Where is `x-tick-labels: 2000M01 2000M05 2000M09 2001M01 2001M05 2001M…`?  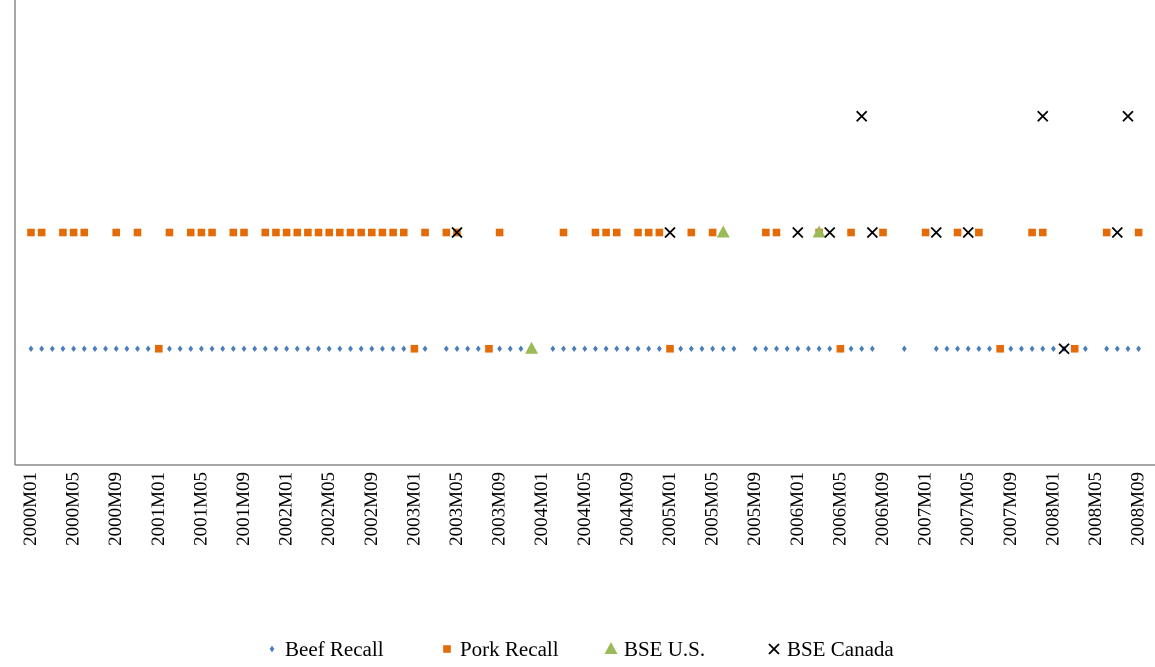 x-tick-labels: 2000M01 2000M05 2000M09 2001M01 2001M05 2001M… is located at coordinates (584, 509).